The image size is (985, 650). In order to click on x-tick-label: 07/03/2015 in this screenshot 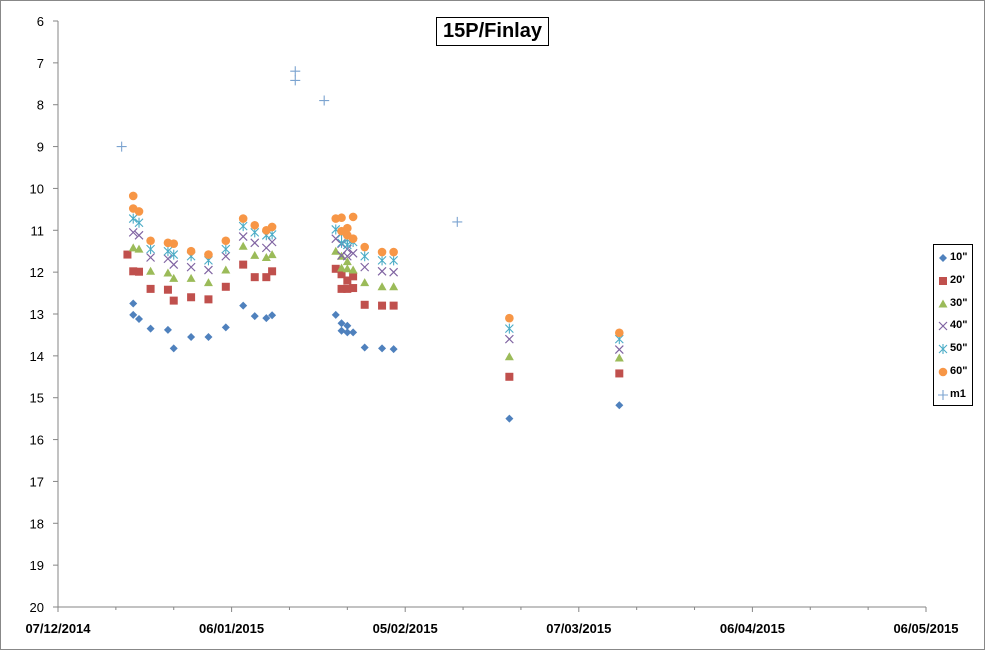, I will do `click(578, 628)`.